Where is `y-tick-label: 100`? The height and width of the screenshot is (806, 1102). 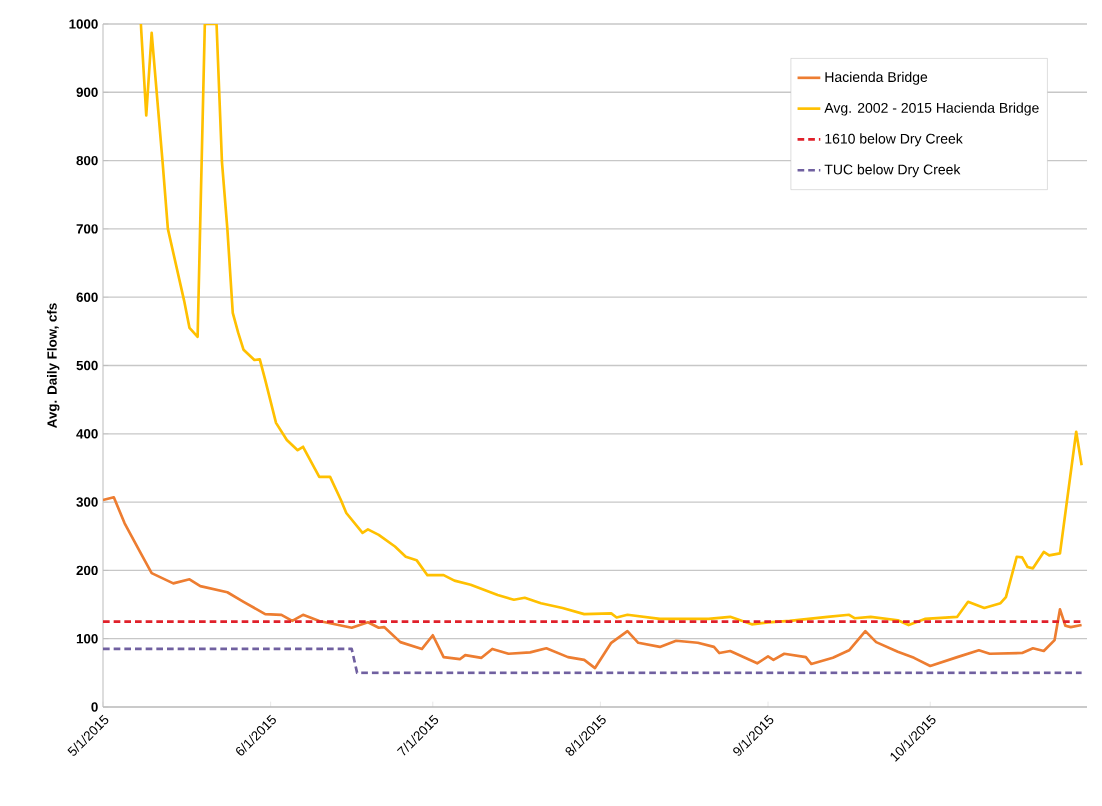 y-tick-label: 100 is located at coordinates (87, 638).